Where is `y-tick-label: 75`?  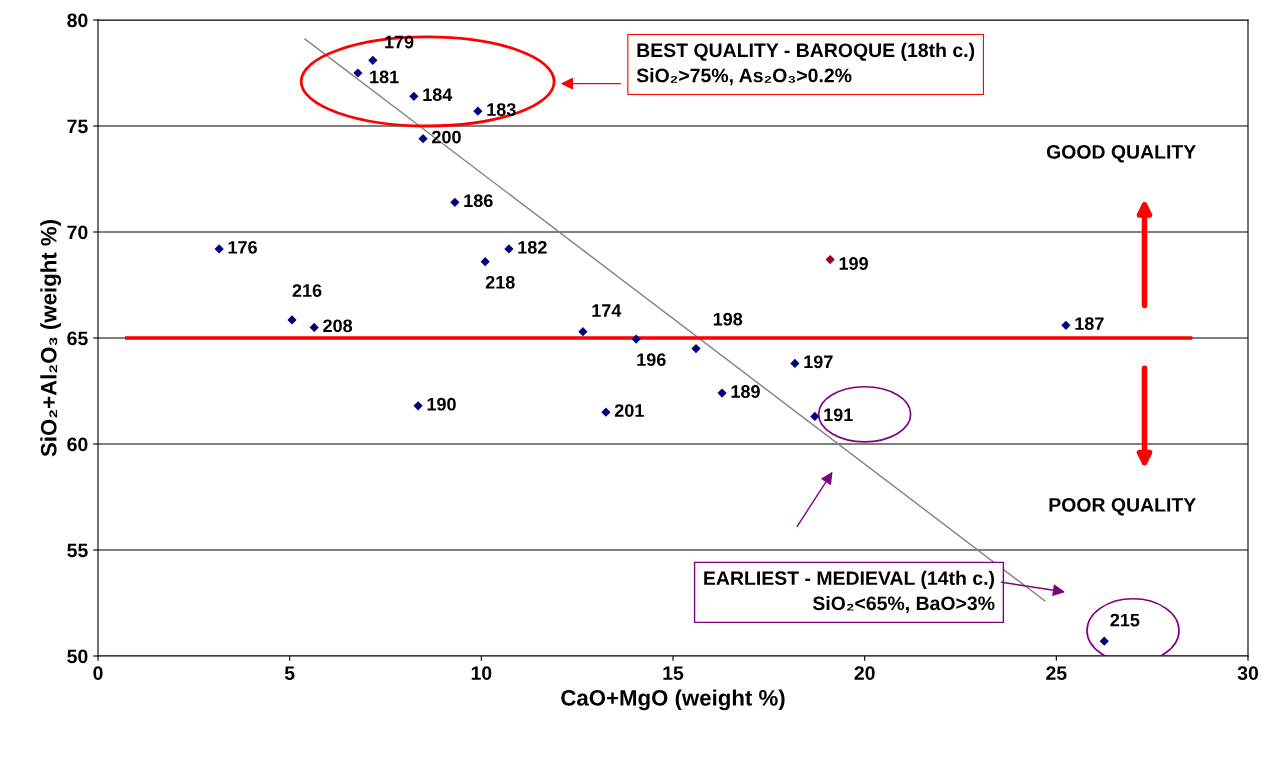
y-tick-label: 75 is located at coordinates (77, 126).